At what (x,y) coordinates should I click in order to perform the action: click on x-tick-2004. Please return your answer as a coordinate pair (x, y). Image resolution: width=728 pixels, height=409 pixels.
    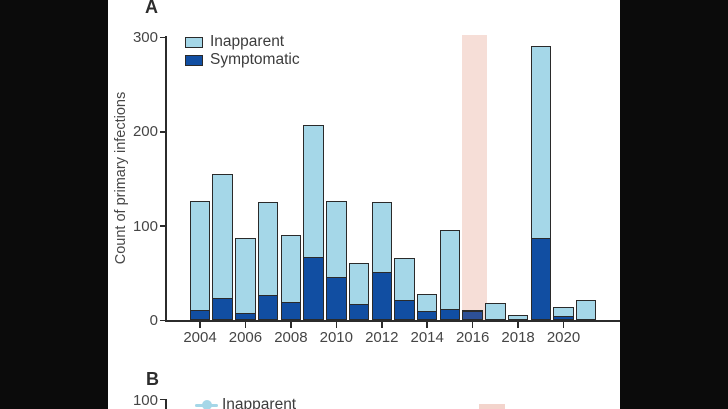
    Looking at the image, I should click on (200, 325).